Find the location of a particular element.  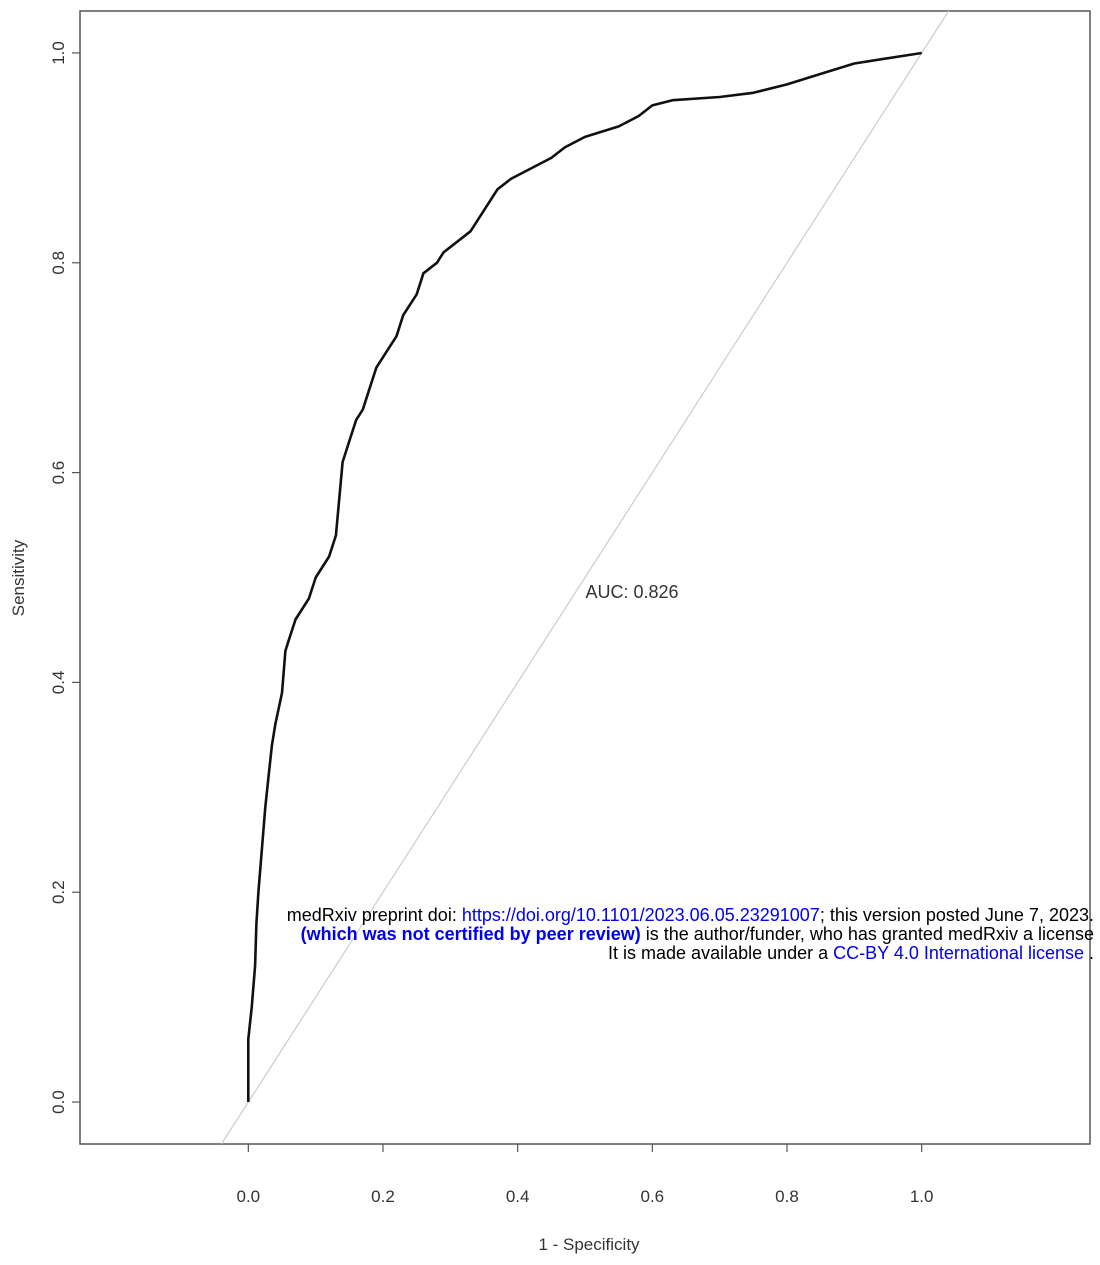

auc-annotation: AUC: 0.826 is located at coordinates (631, 592).